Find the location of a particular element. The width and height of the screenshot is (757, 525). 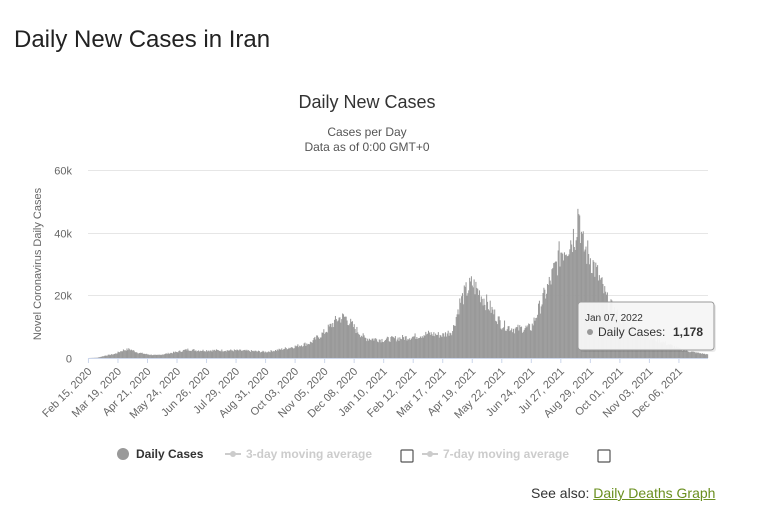

legend-item-7-day-average: 7-day moving average is located at coordinates (516, 455).